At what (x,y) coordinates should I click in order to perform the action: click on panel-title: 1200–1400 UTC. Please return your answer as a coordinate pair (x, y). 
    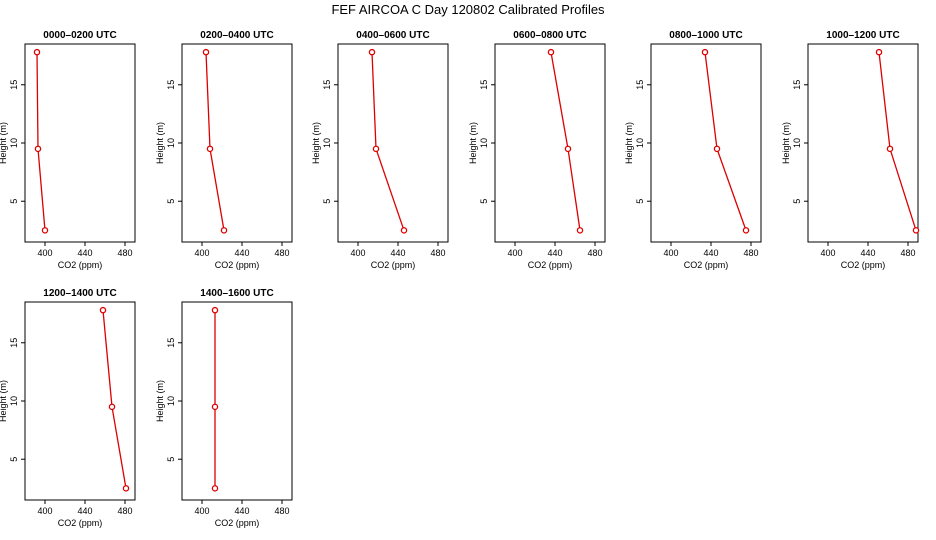
    Looking at the image, I should click on (79, 293).